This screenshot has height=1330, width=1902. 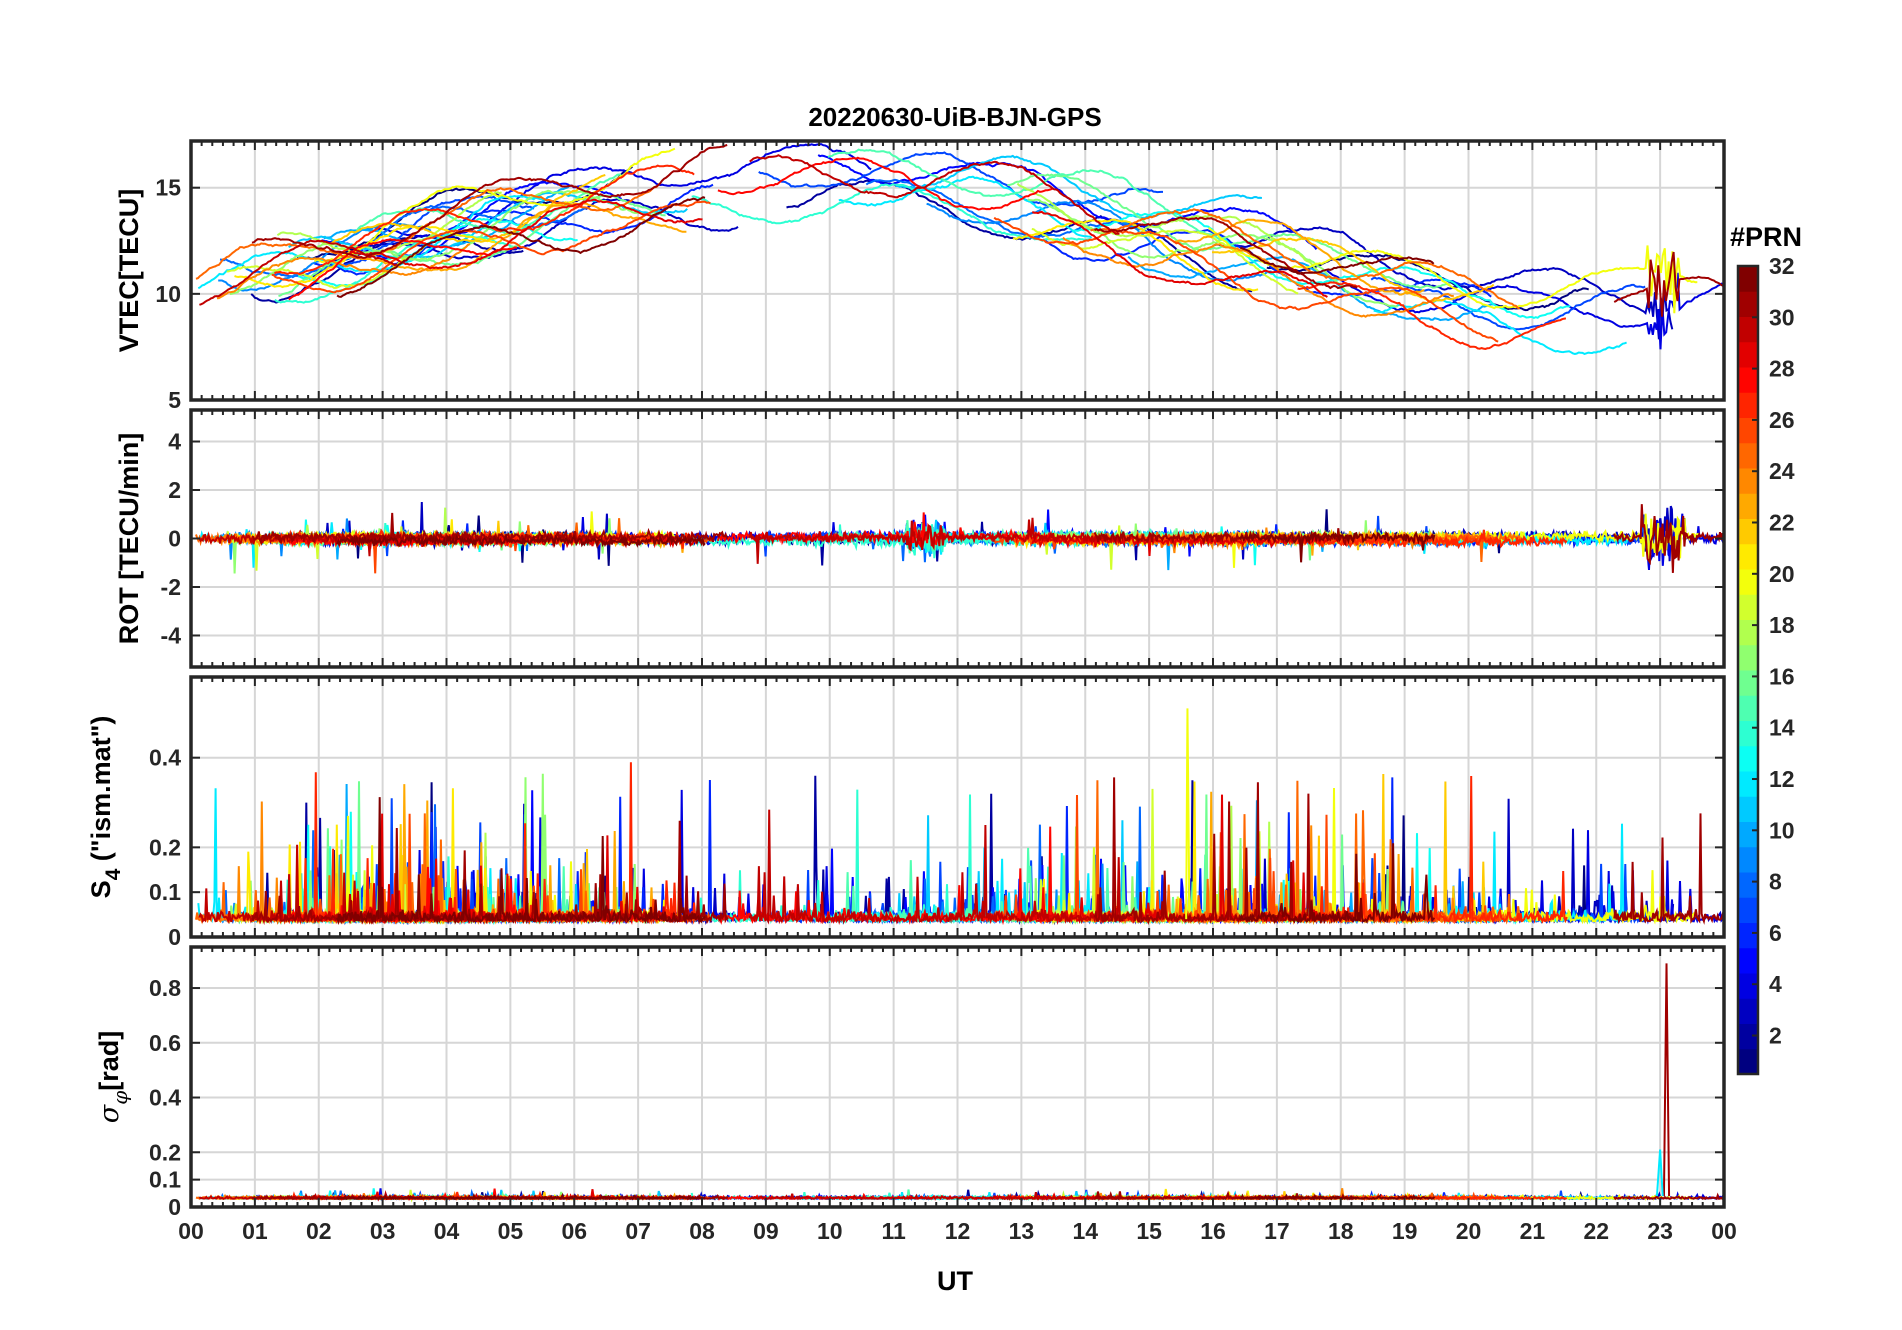 I want to click on x-tick-label: 17, so click(x=1277, y=1231).